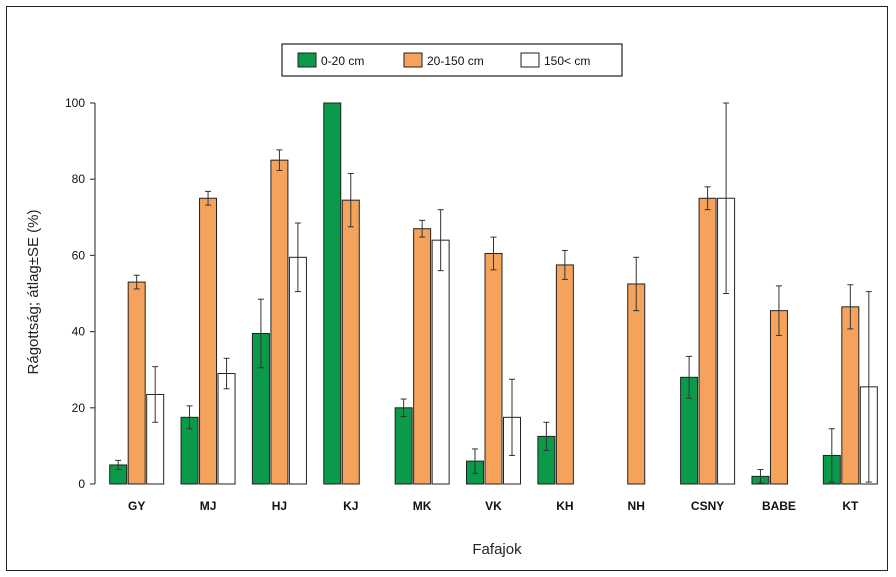 This screenshot has width=896, height=577. Describe the element at coordinates (497, 549) in the screenshot. I see `x-axis-title: Fafajok` at that location.